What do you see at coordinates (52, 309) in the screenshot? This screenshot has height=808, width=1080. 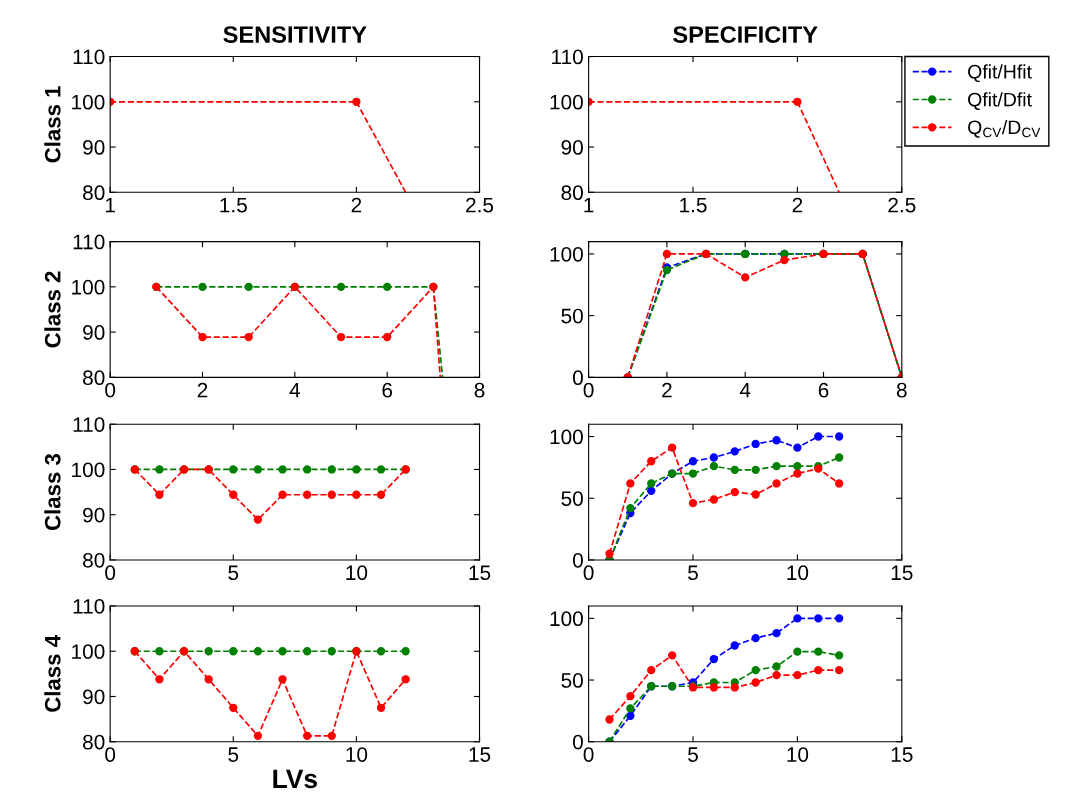 I see `y-axis-title: Class 2` at bounding box center [52, 309].